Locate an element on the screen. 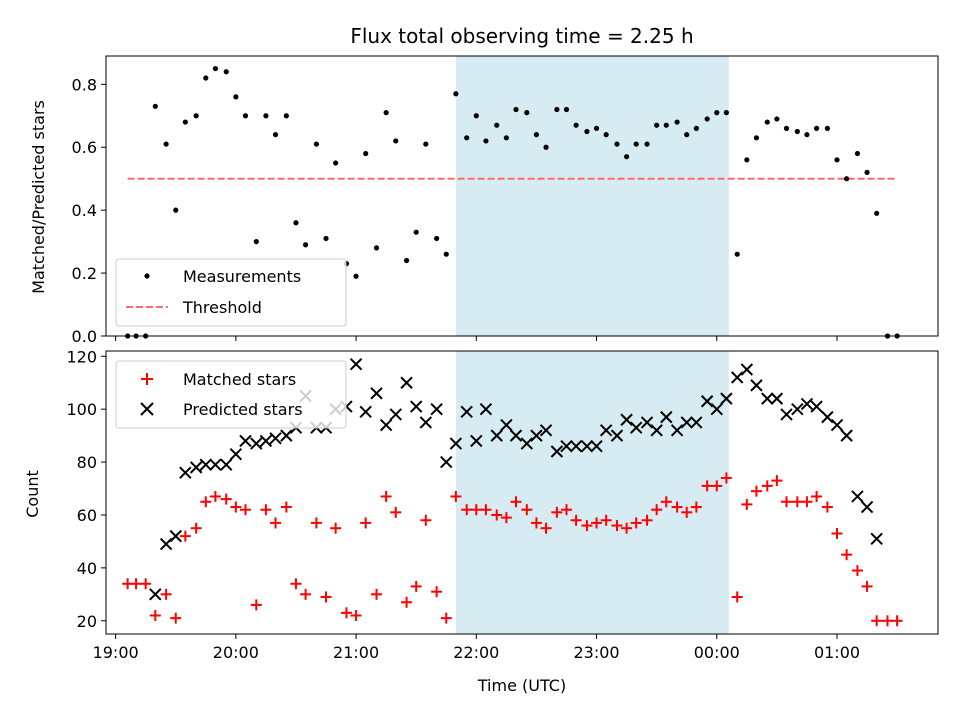  bottom-legend: Matched stars Predicted stars is located at coordinates (231, 394).